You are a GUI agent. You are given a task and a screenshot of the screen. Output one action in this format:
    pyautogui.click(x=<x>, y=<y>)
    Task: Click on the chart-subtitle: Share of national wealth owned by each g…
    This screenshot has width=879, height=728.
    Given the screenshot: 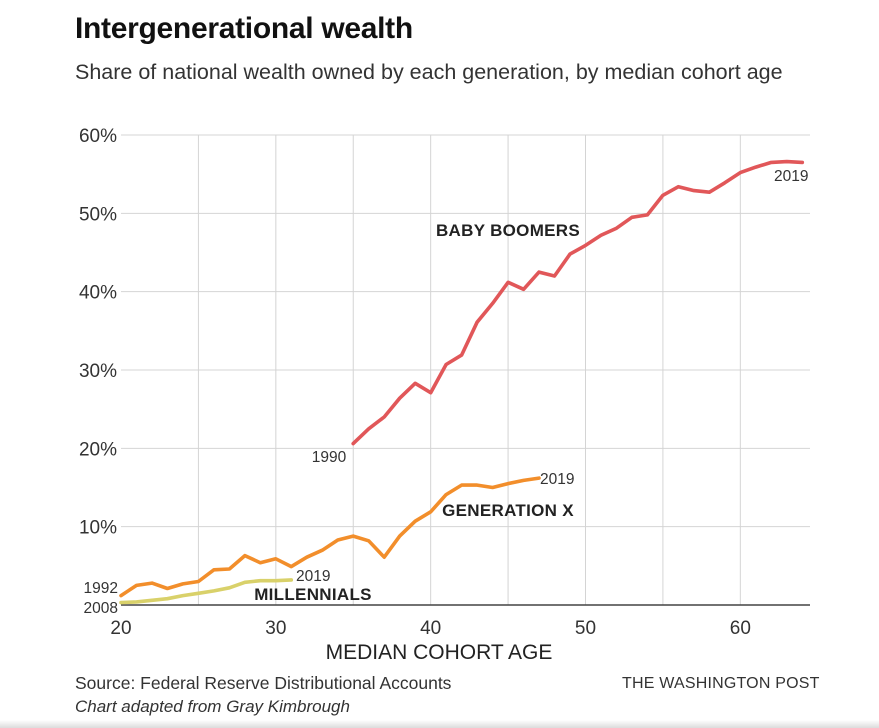 What is the action you would take?
    pyautogui.click(x=429, y=72)
    